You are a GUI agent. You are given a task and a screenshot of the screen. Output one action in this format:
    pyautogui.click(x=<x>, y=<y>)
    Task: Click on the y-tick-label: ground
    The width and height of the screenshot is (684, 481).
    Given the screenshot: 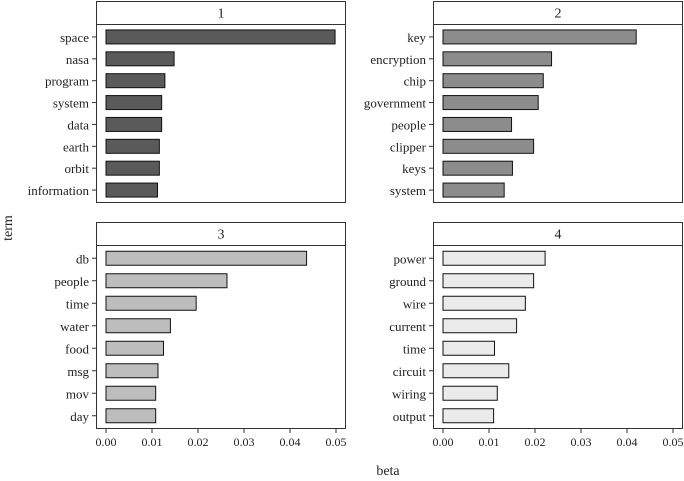 What is the action you would take?
    pyautogui.click(x=407, y=281)
    